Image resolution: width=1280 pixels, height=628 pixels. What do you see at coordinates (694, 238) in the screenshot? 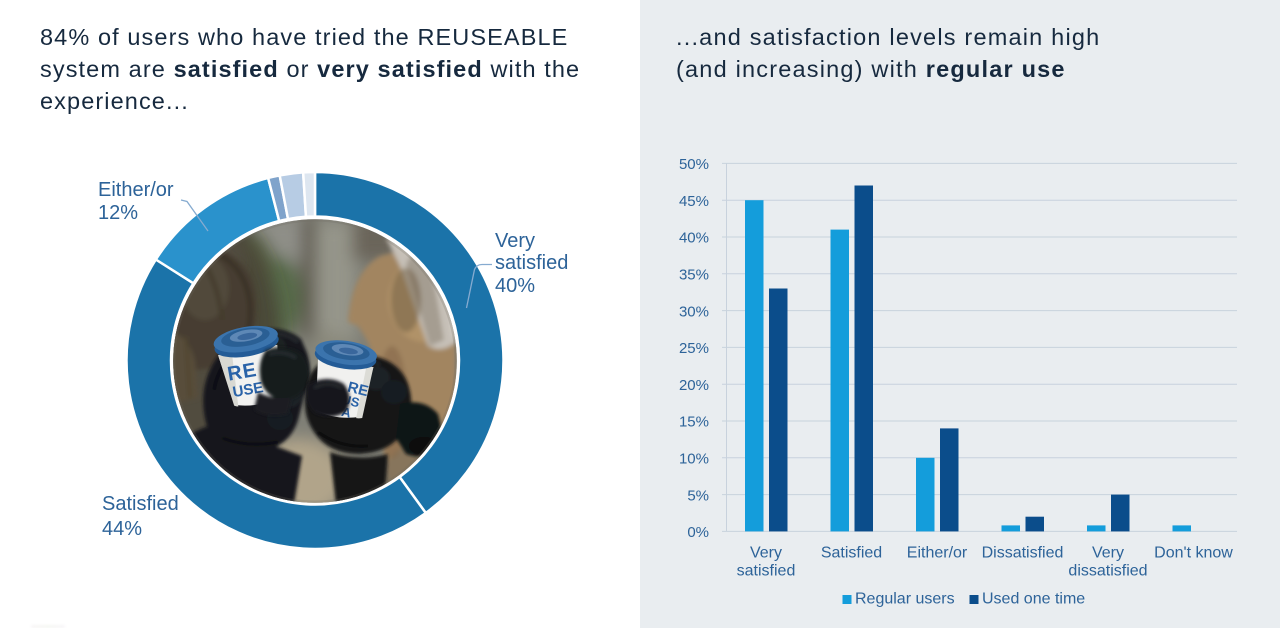
I see `svg-text: 40%` at bounding box center [694, 238].